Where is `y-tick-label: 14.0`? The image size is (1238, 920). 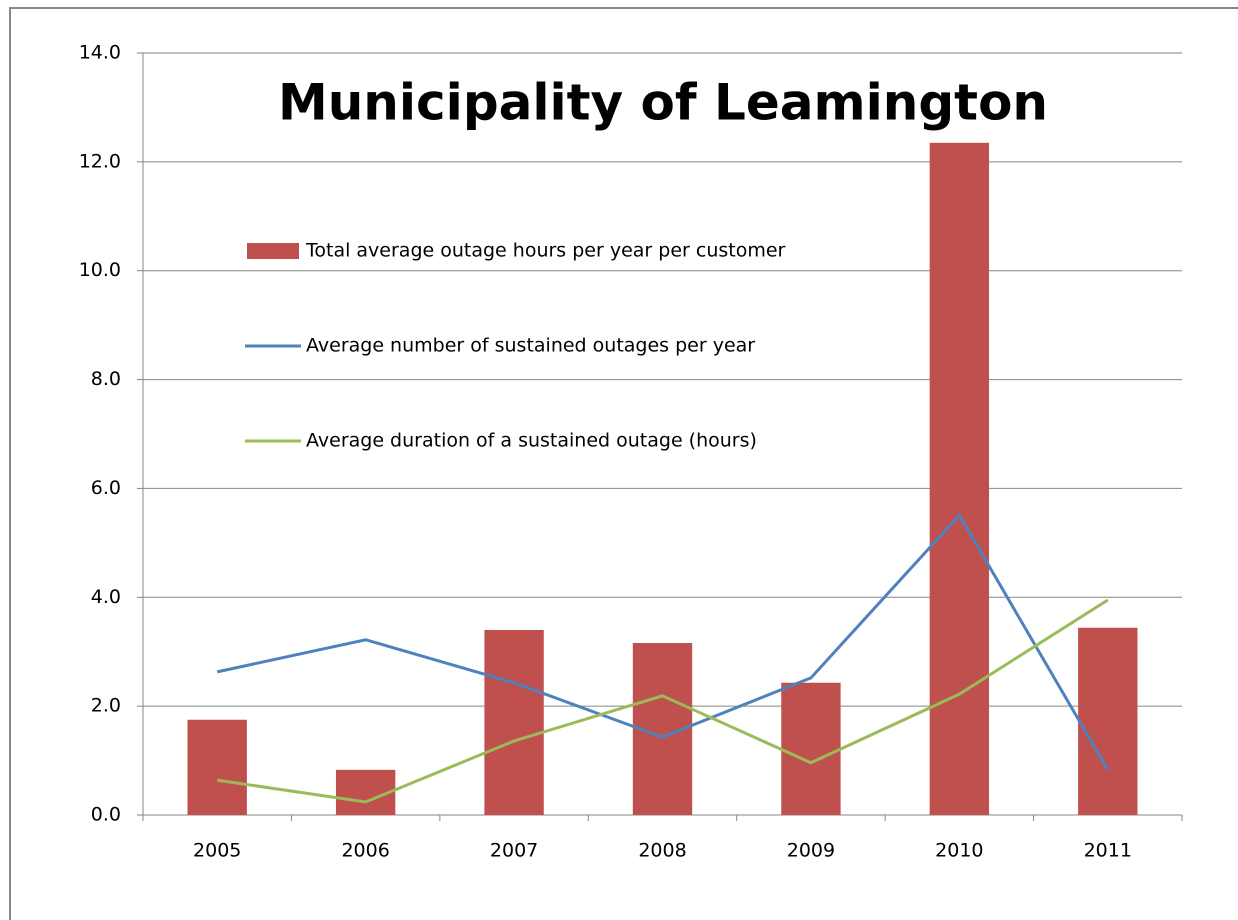 y-tick-label: 14.0 is located at coordinates (100, 53).